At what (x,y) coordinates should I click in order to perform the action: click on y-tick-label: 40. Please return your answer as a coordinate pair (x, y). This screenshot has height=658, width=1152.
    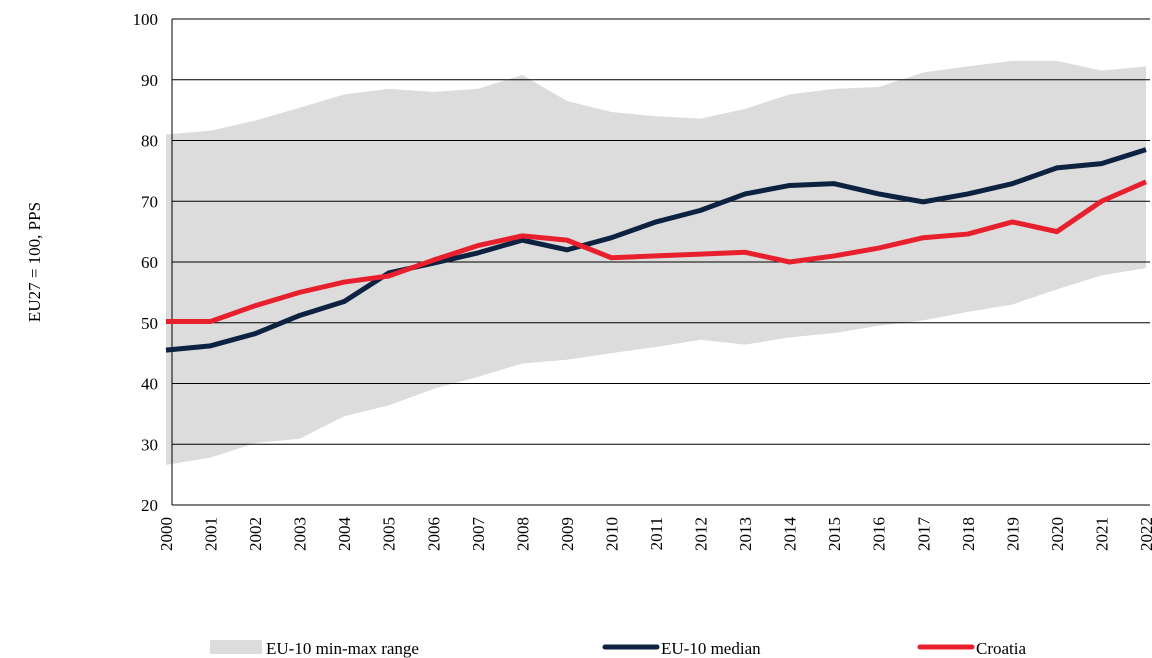
    Looking at the image, I should click on (149, 384).